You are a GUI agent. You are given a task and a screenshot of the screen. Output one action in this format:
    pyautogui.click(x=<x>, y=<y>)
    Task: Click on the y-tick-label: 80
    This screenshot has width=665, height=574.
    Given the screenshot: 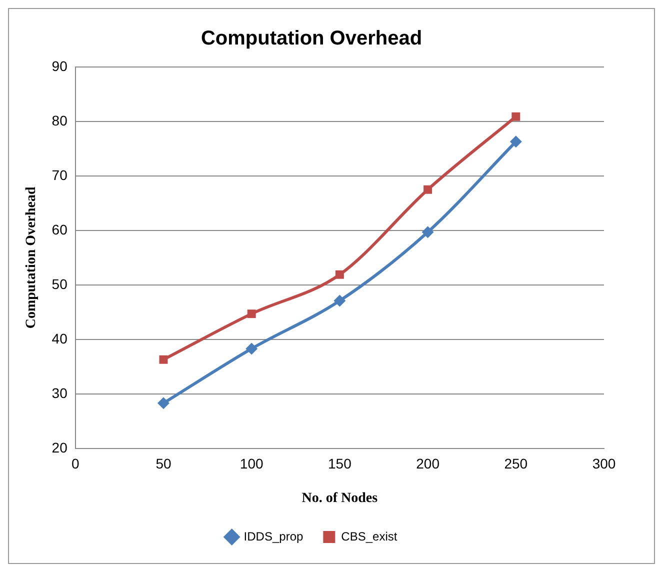 What is the action you would take?
    pyautogui.click(x=60, y=120)
    